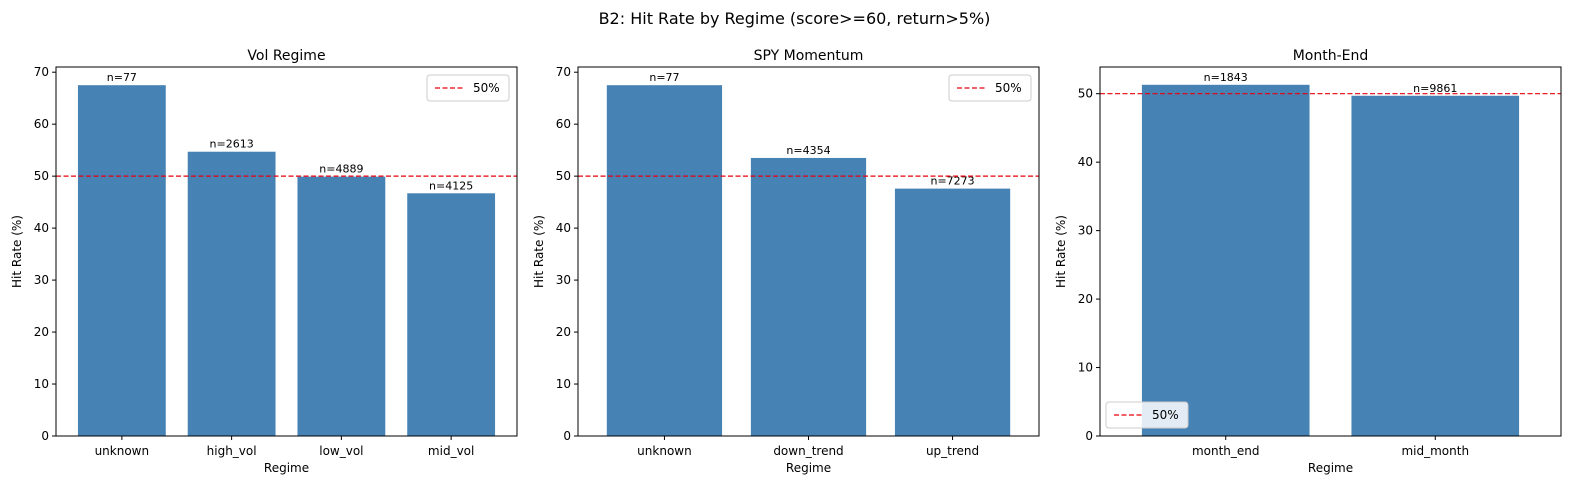  I want to click on x-tick-label-month_end: month_end, so click(1226, 451).